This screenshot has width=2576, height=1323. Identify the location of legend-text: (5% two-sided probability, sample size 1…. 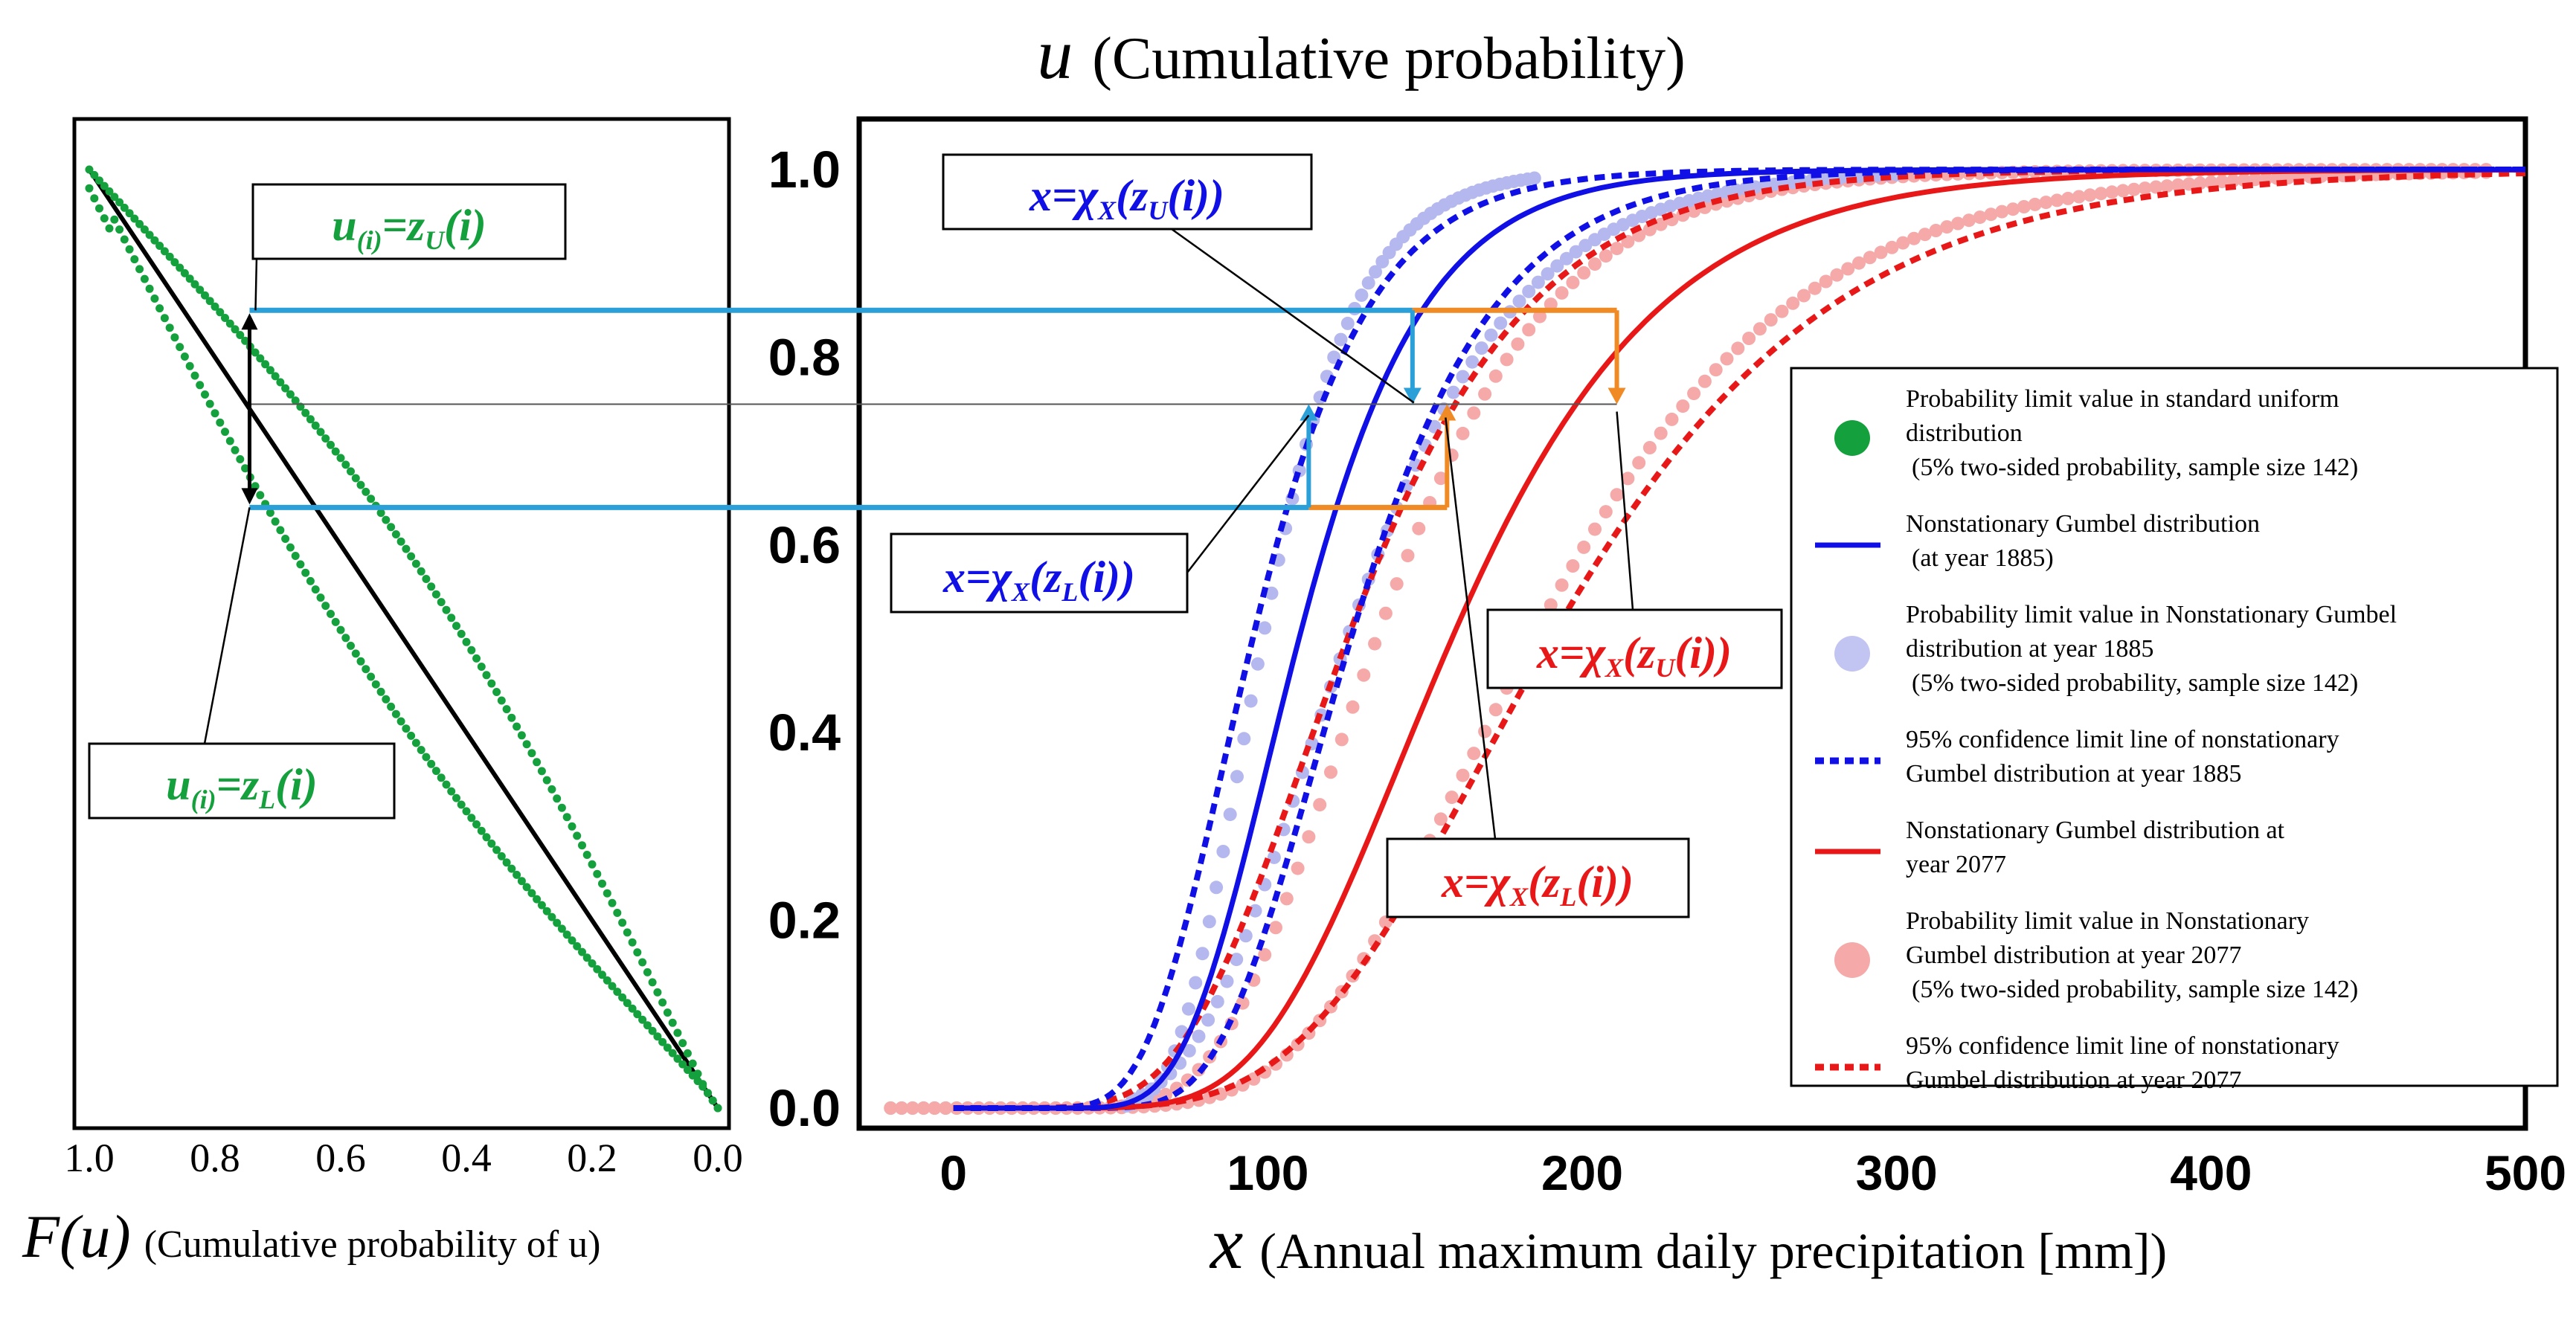
(2135, 990).